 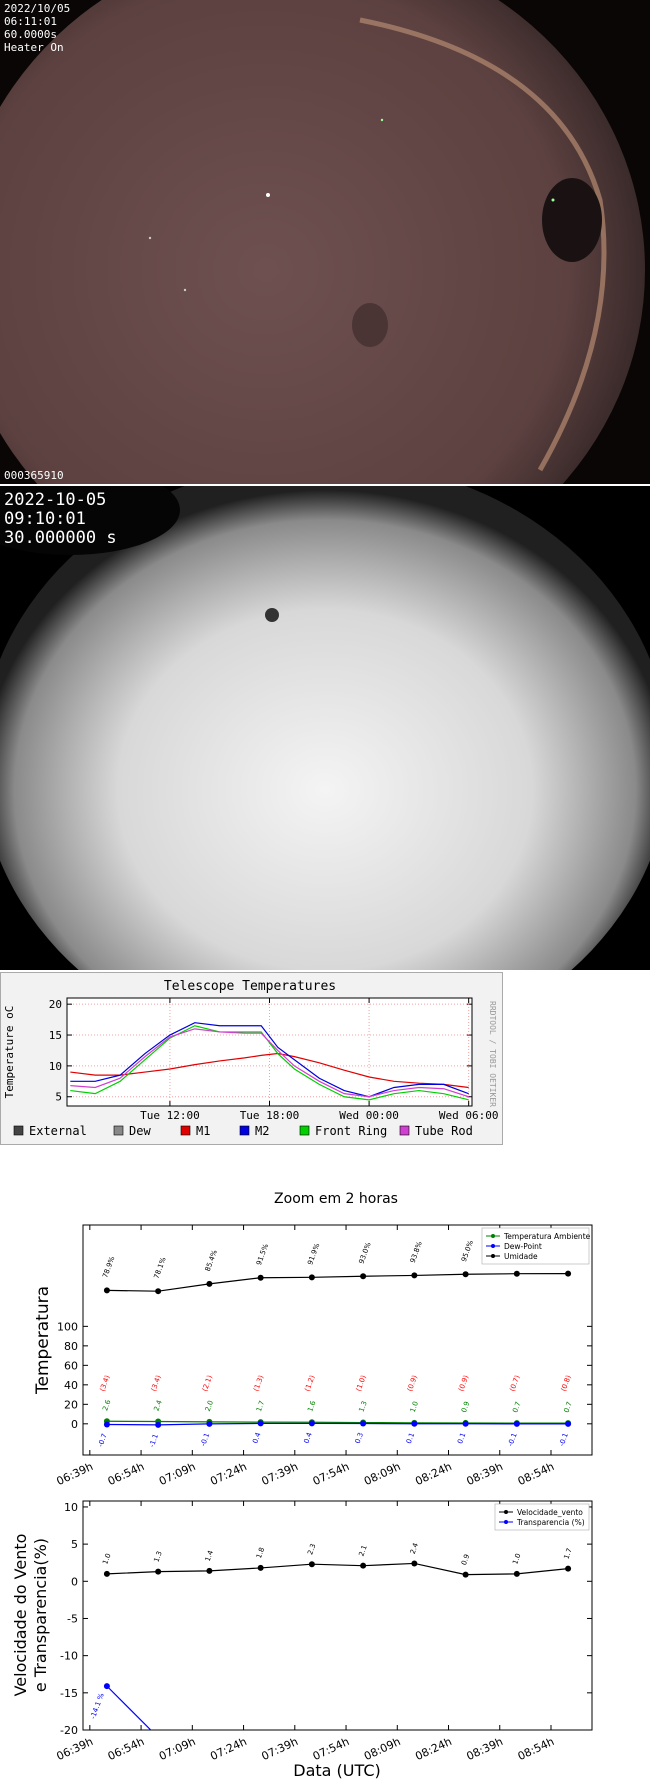 I want to click on y-axis-label: Temperatura, so click(x=43, y=1340).